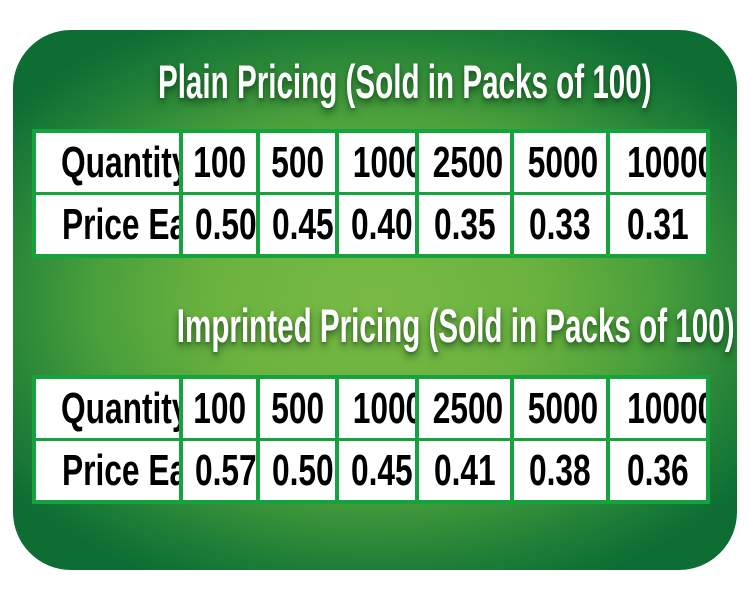 This screenshot has width=750, height=600. I want to click on imprinted-pricing-title: Imprinted Pricing (Sold in Packs of 100), so click(375, 326).